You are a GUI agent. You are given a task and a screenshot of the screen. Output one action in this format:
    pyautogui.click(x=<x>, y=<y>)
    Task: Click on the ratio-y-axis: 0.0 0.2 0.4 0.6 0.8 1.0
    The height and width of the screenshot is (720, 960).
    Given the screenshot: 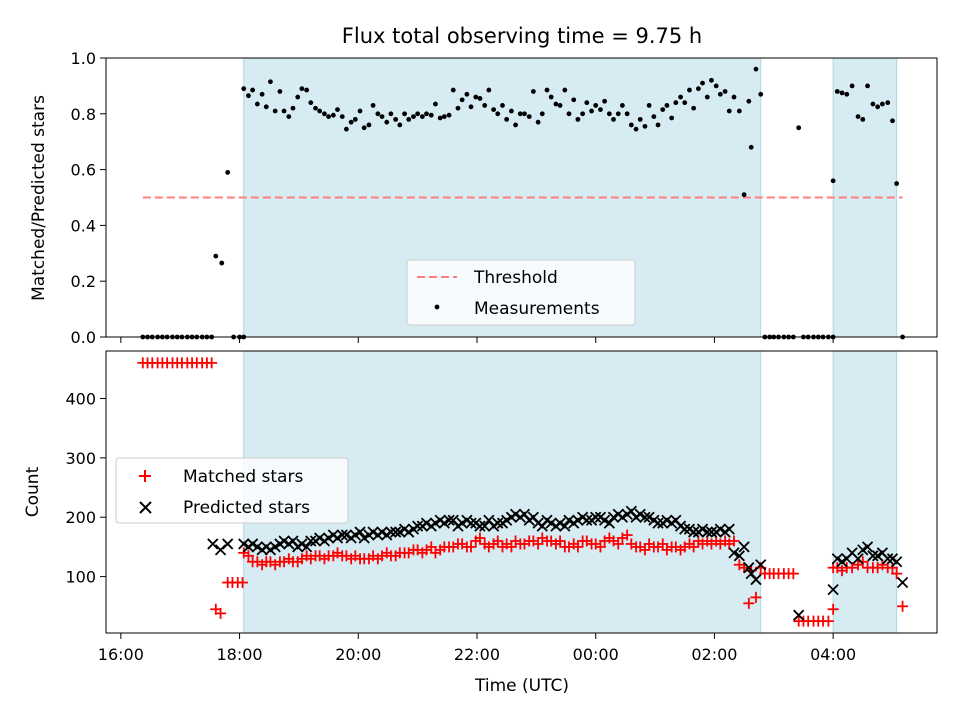 What is the action you would take?
    pyautogui.click(x=88, y=198)
    